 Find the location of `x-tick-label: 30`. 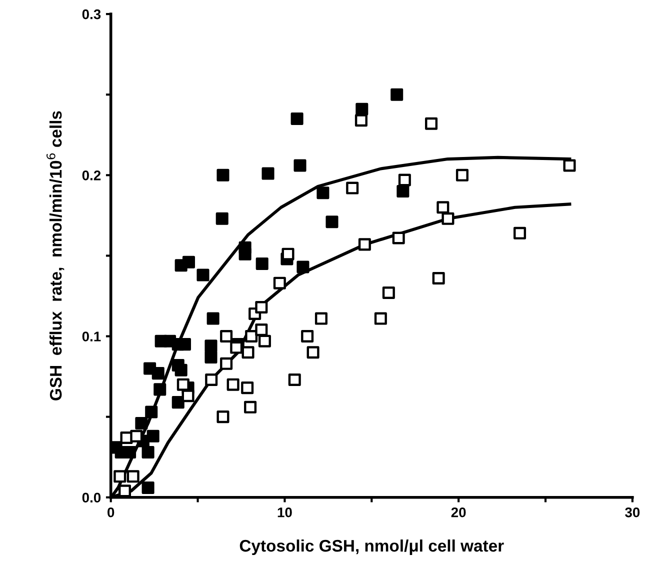

x-tick-label: 30 is located at coordinates (632, 512).